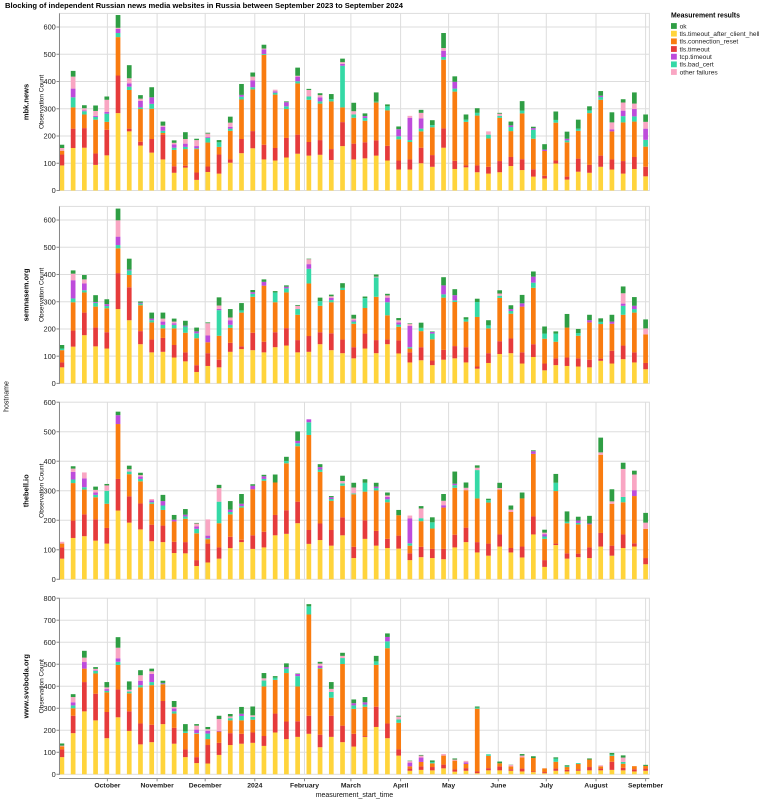 The height and width of the screenshot is (800, 759). Describe the element at coordinates (25, 687) in the screenshot. I see `svg-text: www.svoboda.org` at that location.